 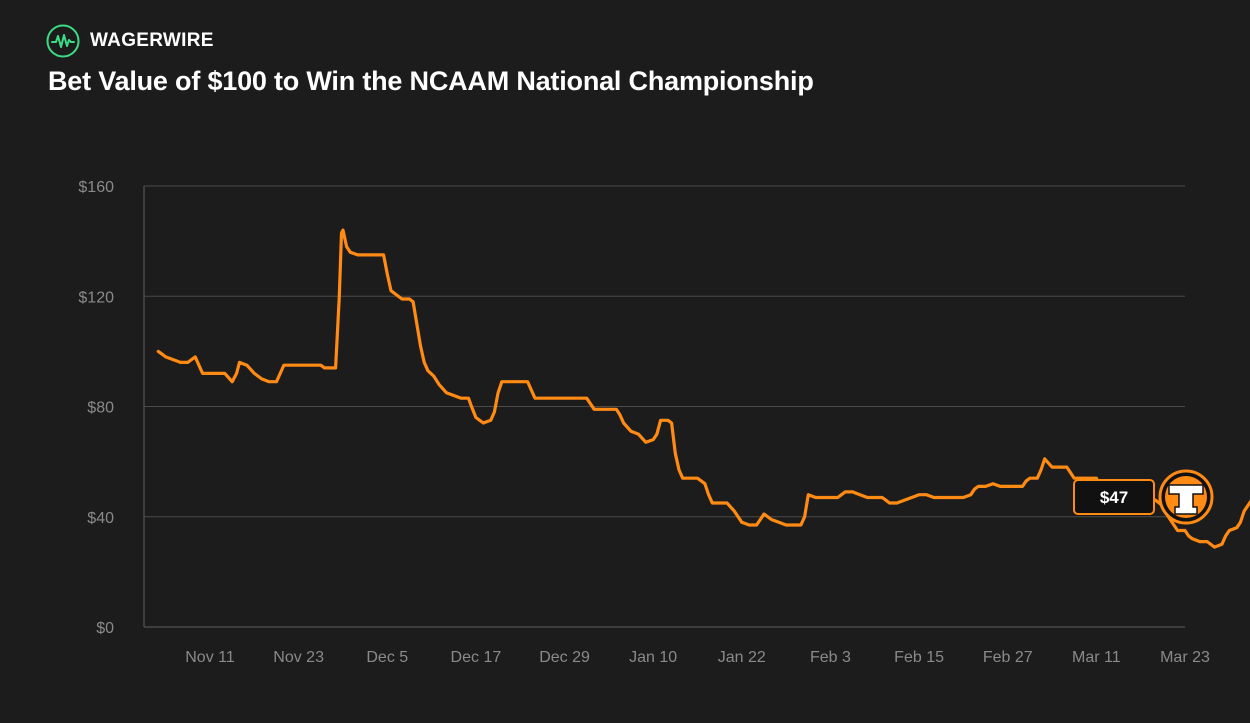 I want to click on y-axis-ticks: $0 $40 $80 $120 $160, so click(x=96, y=408).